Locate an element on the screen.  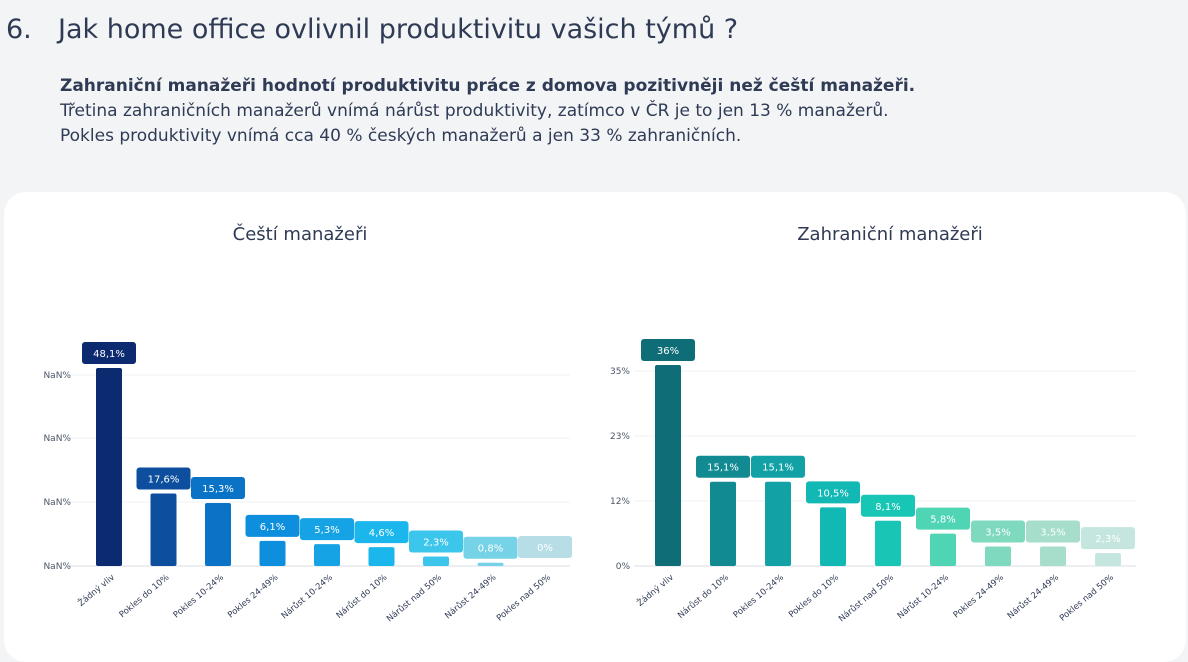
value-label: 5,3% is located at coordinates (326, 530).